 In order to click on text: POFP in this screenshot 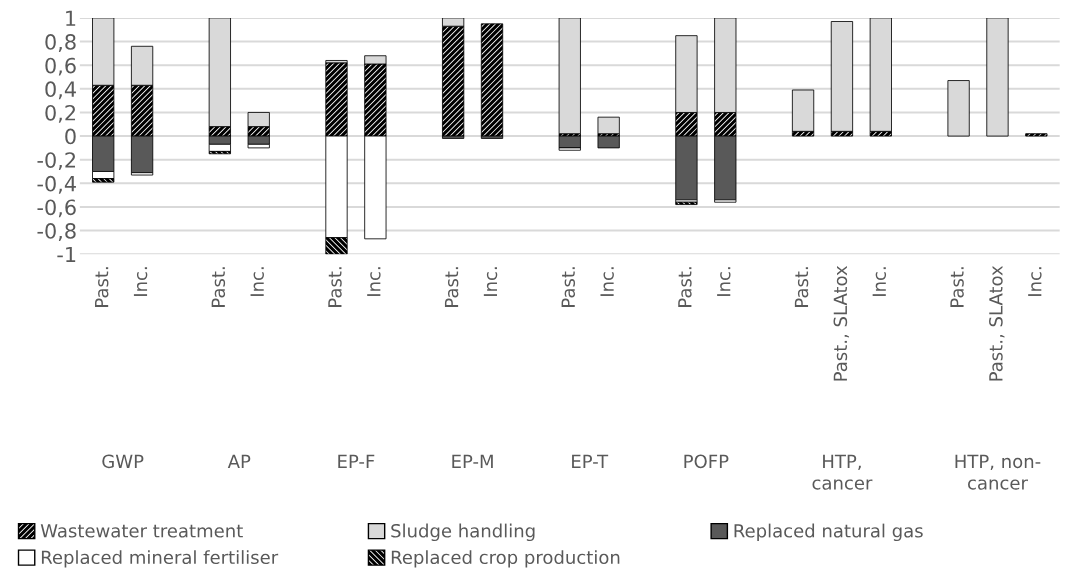, I will do `click(706, 461)`.